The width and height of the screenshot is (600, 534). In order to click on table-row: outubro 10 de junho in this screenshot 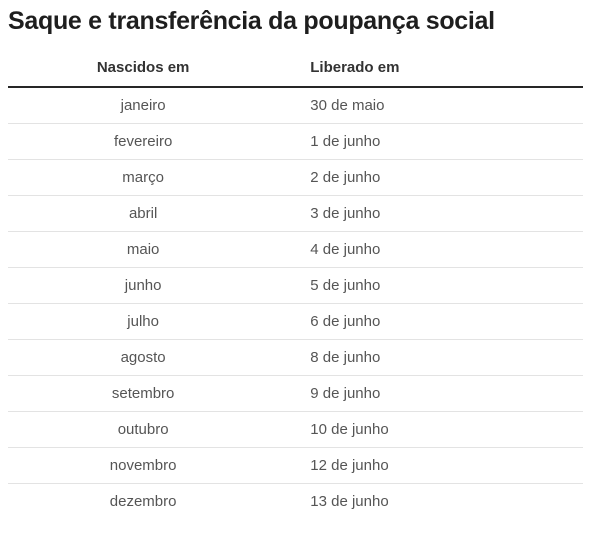, I will do `click(295, 429)`.